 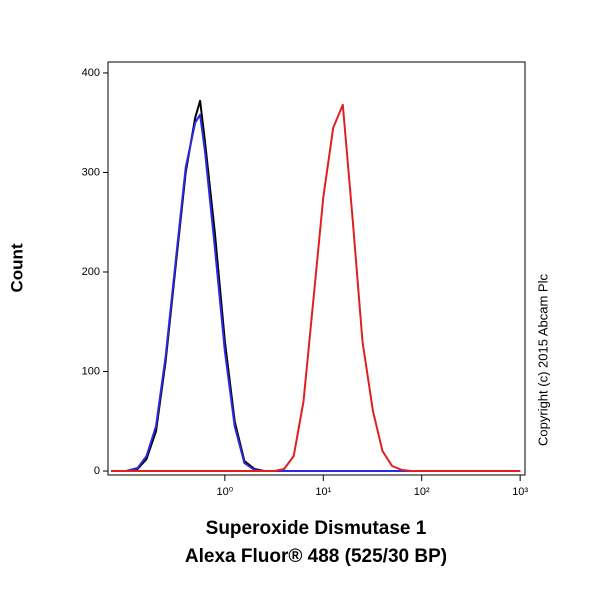 What do you see at coordinates (225, 492) in the screenshot?
I see `x-tick-label: 10⁰` at bounding box center [225, 492].